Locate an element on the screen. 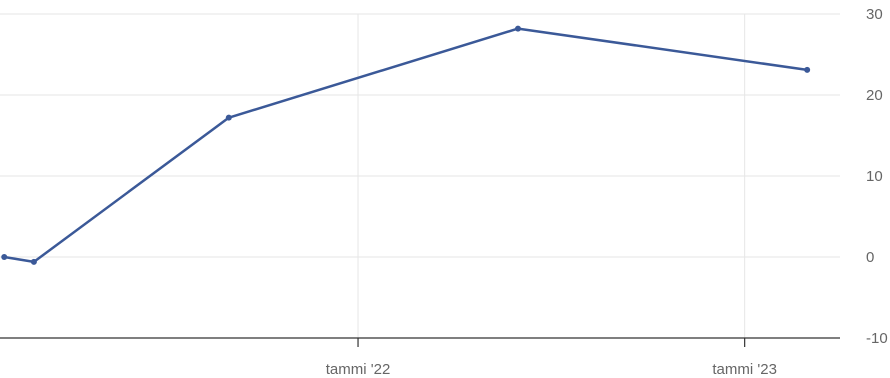  x-tick-label: tammi '22 is located at coordinates (358, 369).